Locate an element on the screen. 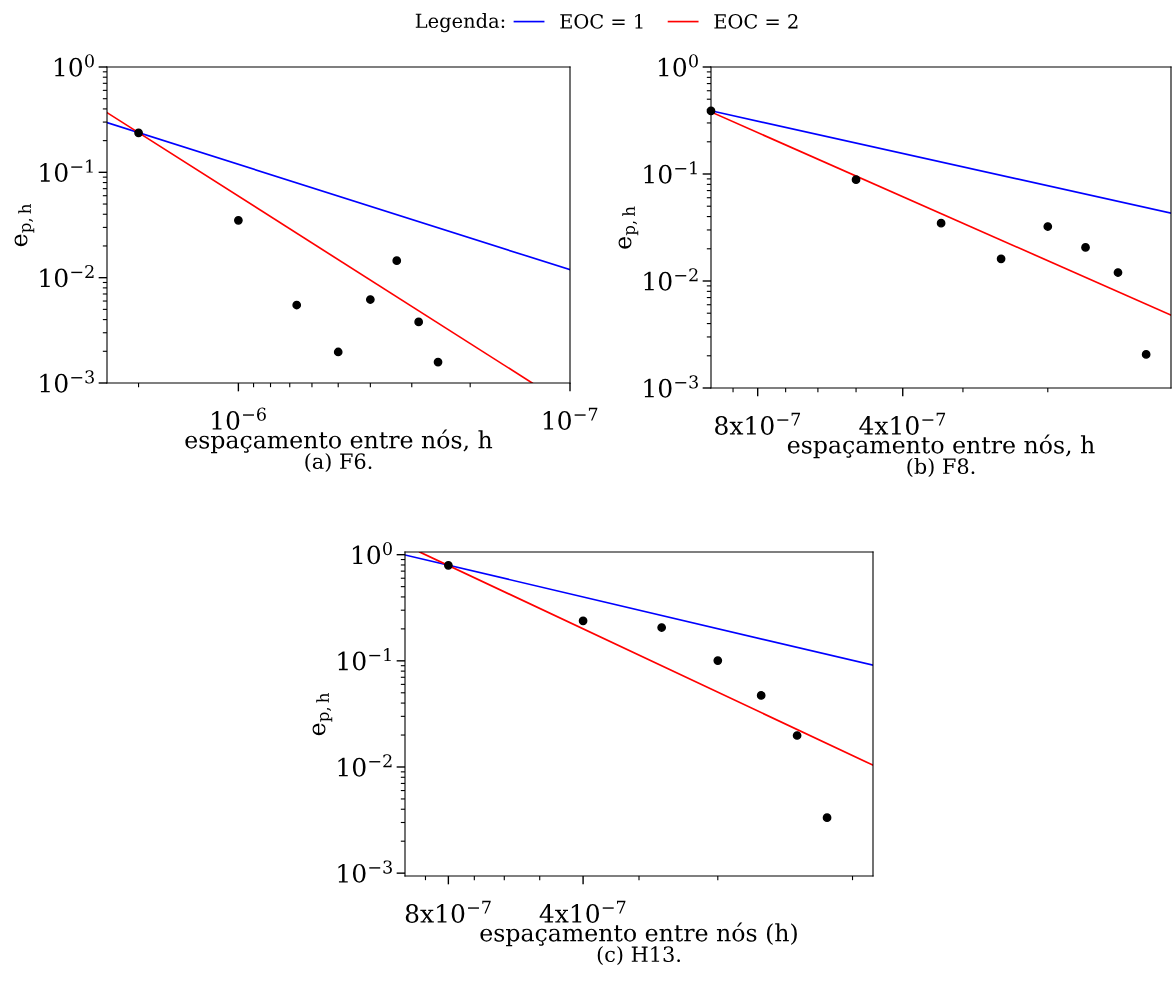 Image resolution: width=1173 pixels, height=990 pixels. x-axis-title: espaçamento entre nós (h) is located at coordinates (638, 934).